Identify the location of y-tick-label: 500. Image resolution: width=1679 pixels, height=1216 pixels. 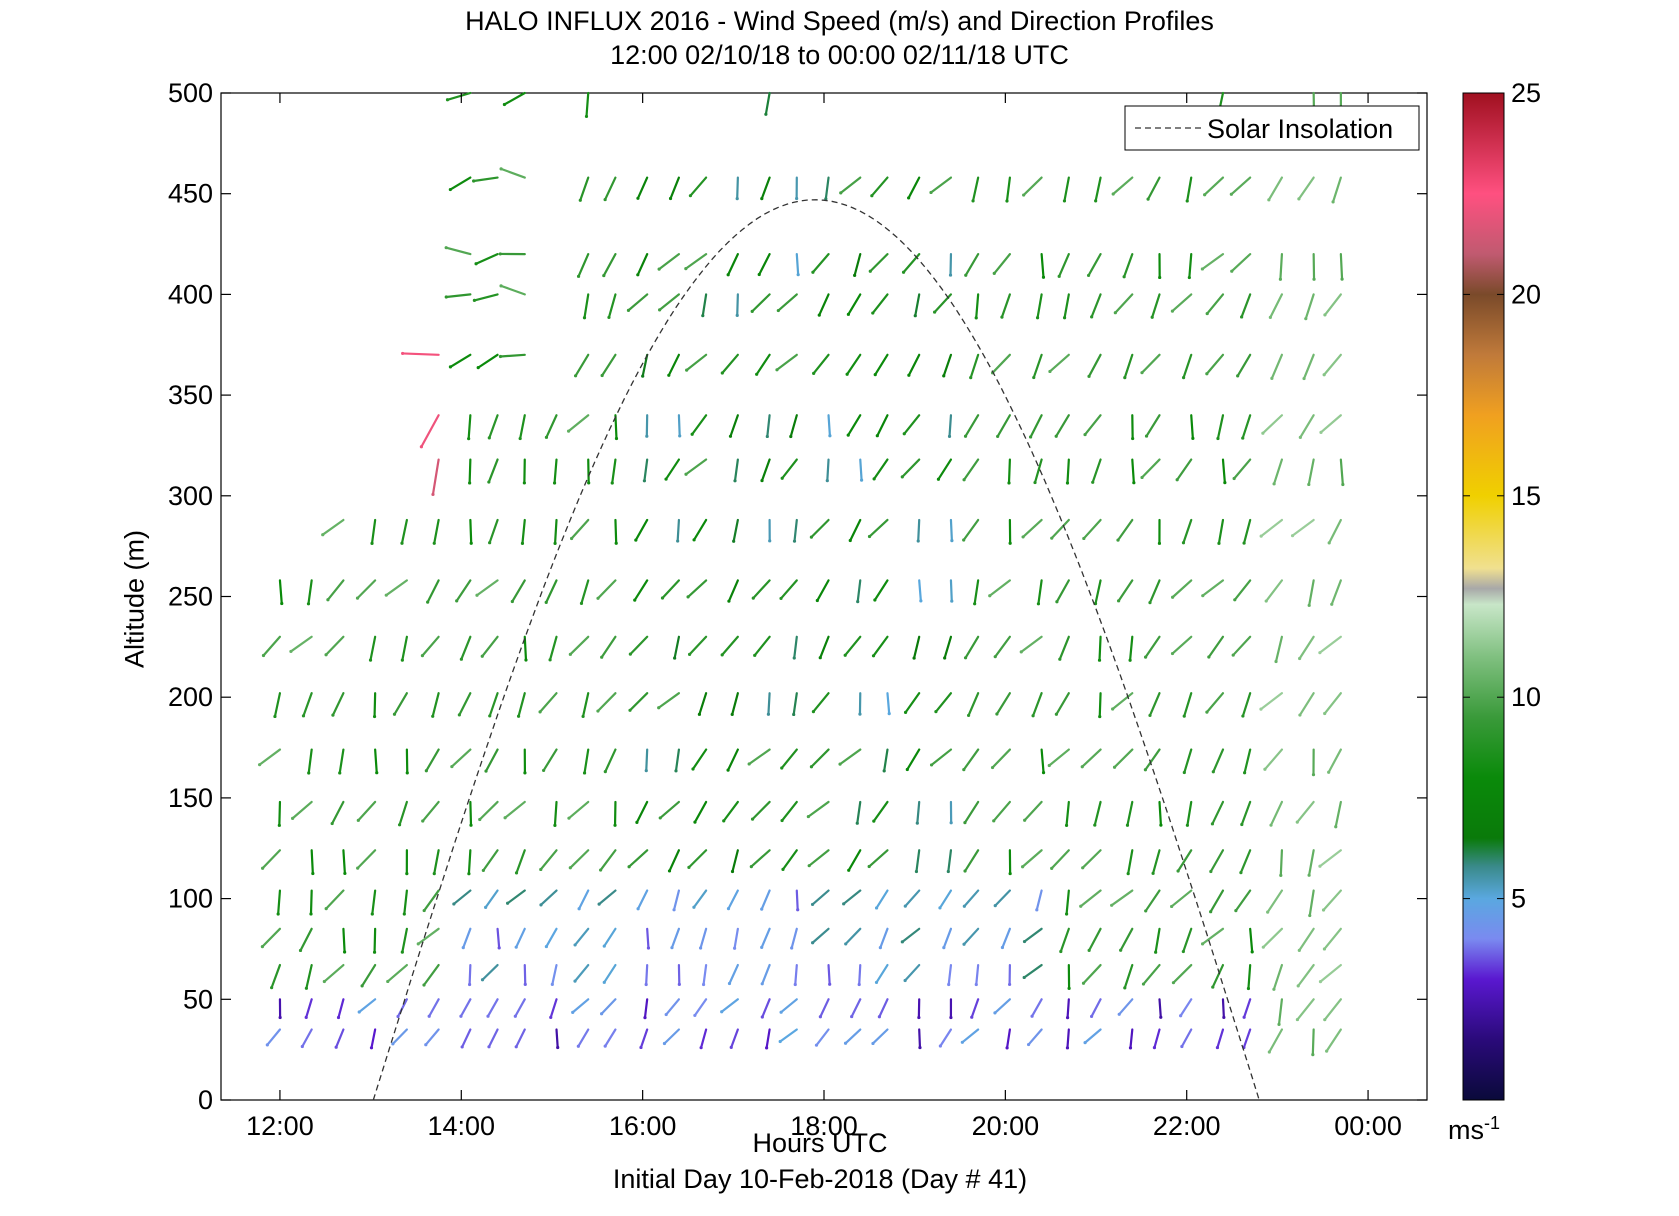
(190, 93).